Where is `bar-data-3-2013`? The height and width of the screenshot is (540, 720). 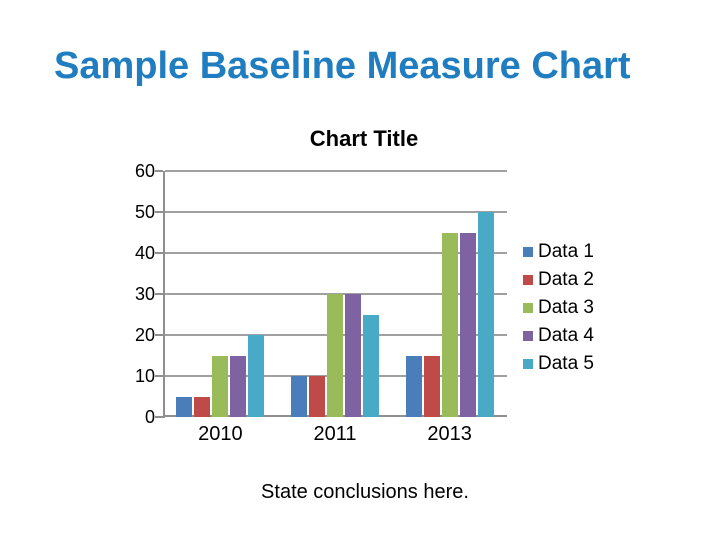
bar-data-3-2013 is located at coordinates (449, 324).